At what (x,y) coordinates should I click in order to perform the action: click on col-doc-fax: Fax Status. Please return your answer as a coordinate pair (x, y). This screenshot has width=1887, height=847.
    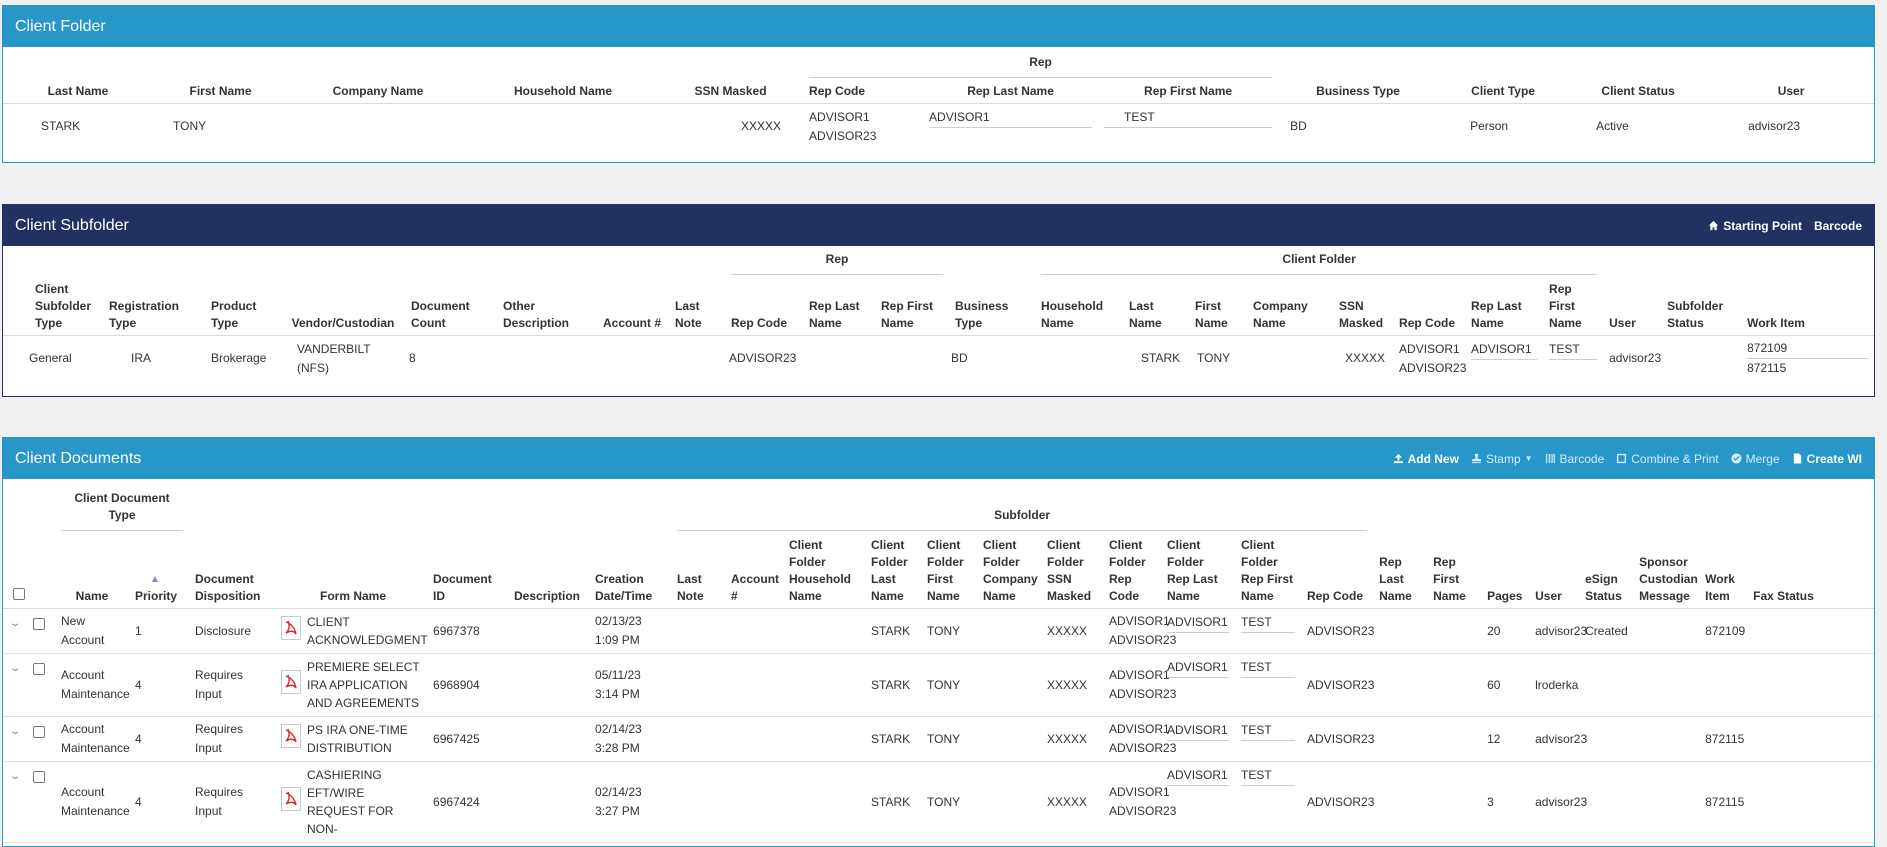
    Looking at the image, I should click on (1810, 571).